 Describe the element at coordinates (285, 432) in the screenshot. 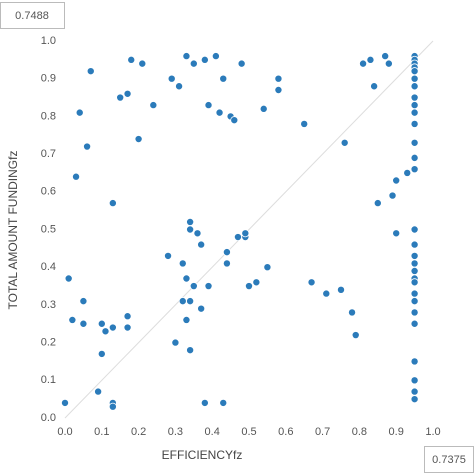

I see `x-tick-label: 0.6` at that location.